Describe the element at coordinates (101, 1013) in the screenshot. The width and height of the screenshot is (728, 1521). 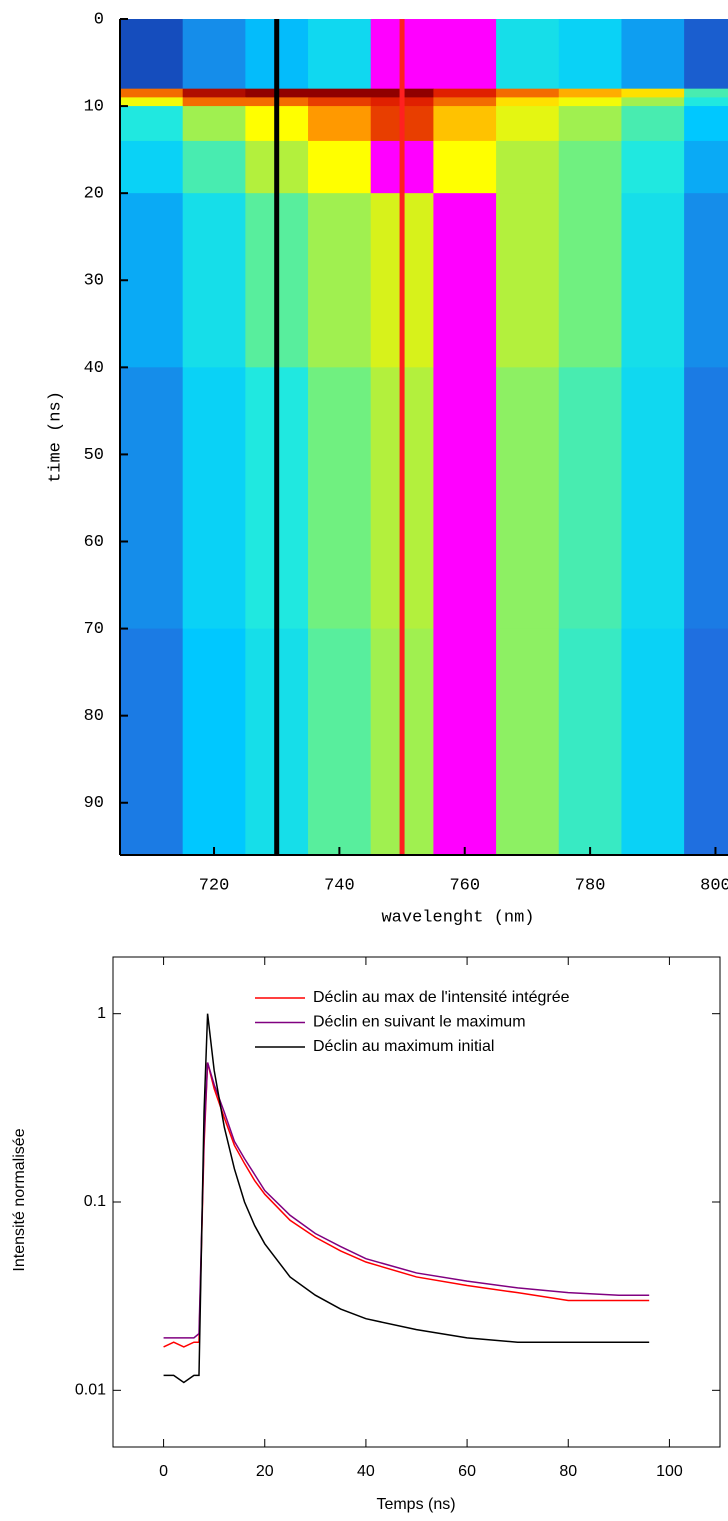
I see `y-tick-label: 1` at that location.